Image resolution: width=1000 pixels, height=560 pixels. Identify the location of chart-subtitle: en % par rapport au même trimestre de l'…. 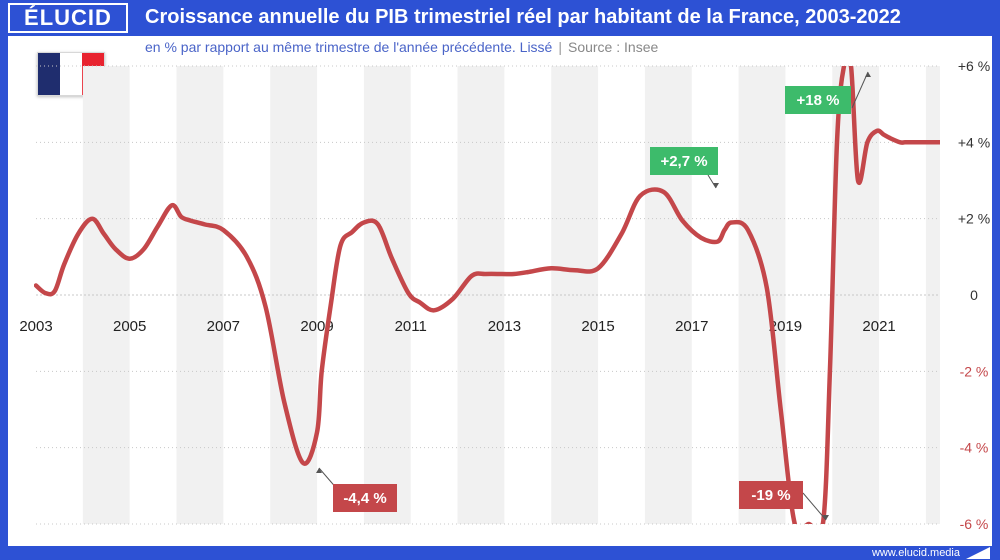
(401, 47).